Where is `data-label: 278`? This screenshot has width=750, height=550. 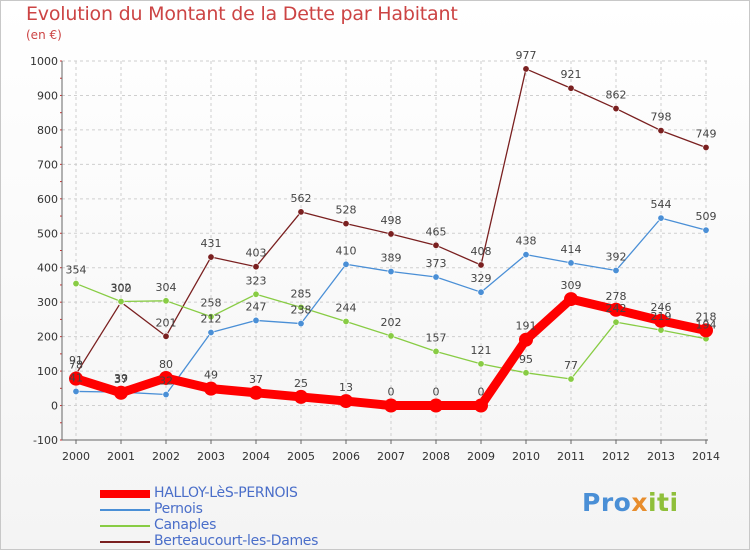
data-label: 278 is located at coordinates (616, 296).